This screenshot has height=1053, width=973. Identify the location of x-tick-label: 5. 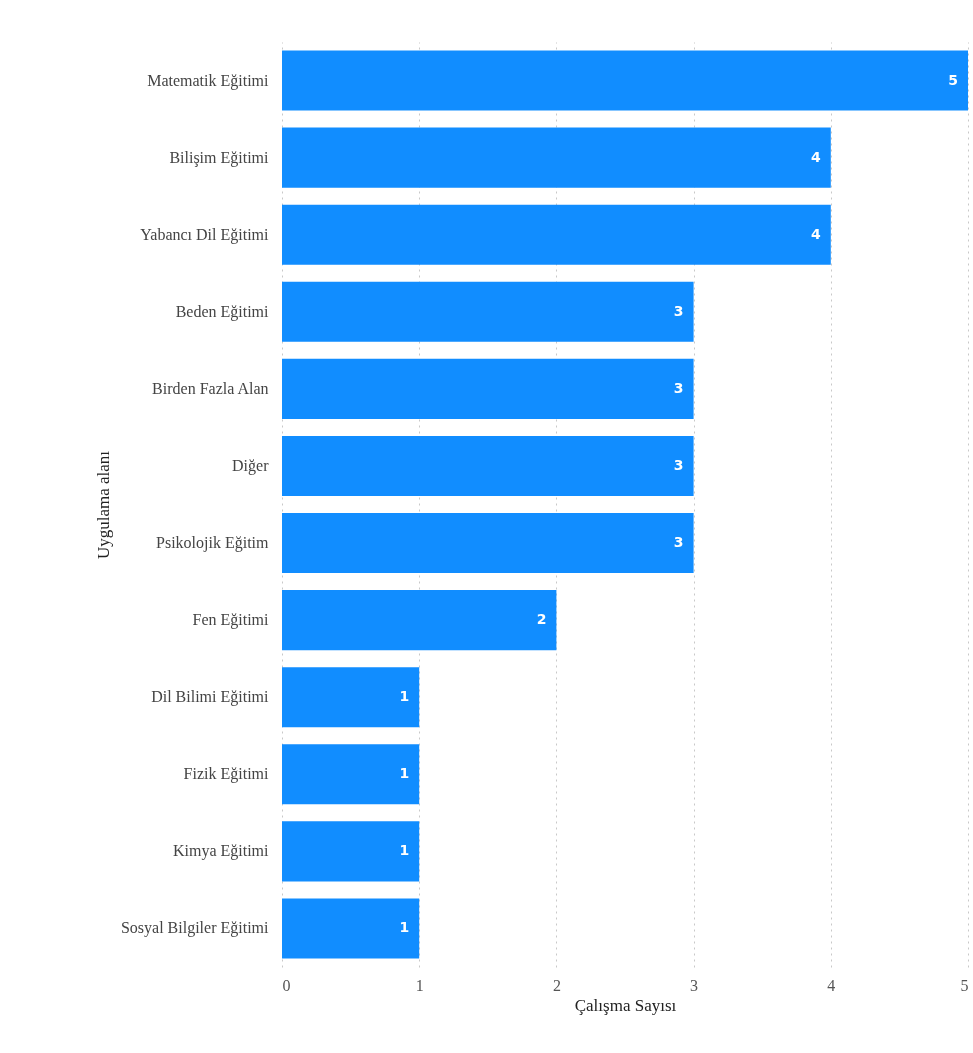
(964, 985).